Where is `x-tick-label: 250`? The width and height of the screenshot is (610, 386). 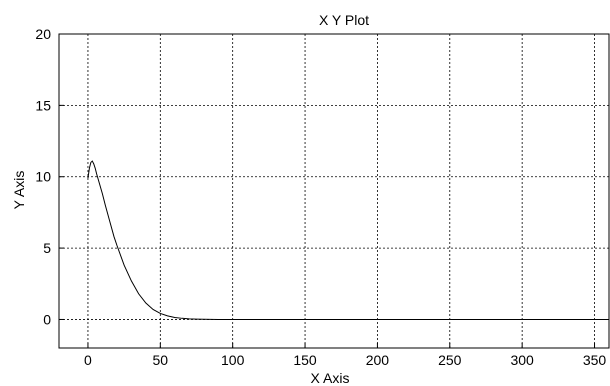 x-tick-label: 250 is located at coordinates (450, 360).